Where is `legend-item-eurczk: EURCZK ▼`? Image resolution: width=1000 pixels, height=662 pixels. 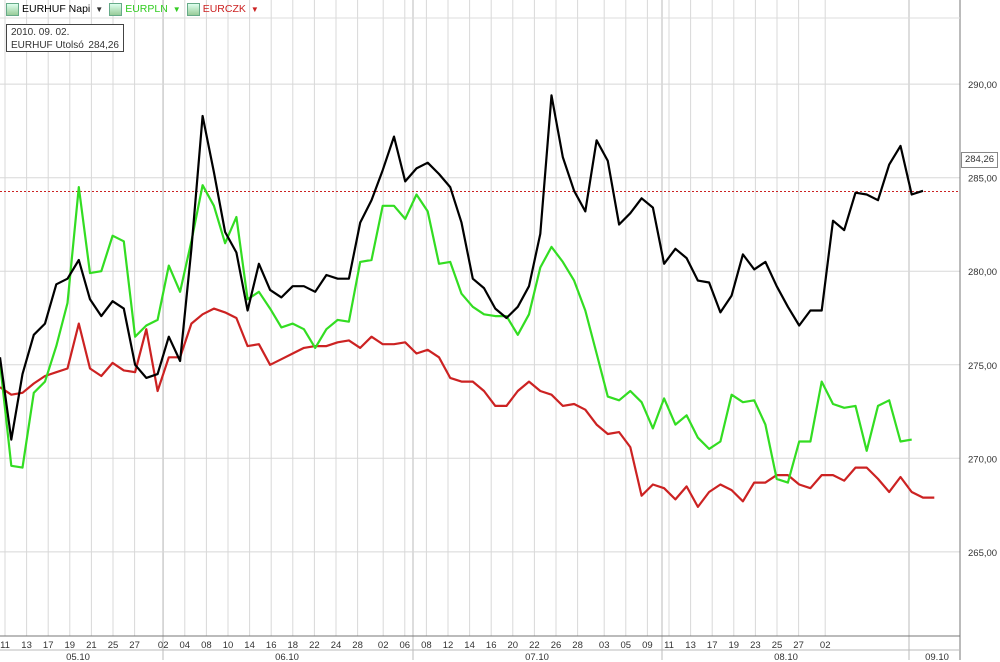 legend-item-eurczk: EURCZK ▼ is located at coordinates (222, 9).